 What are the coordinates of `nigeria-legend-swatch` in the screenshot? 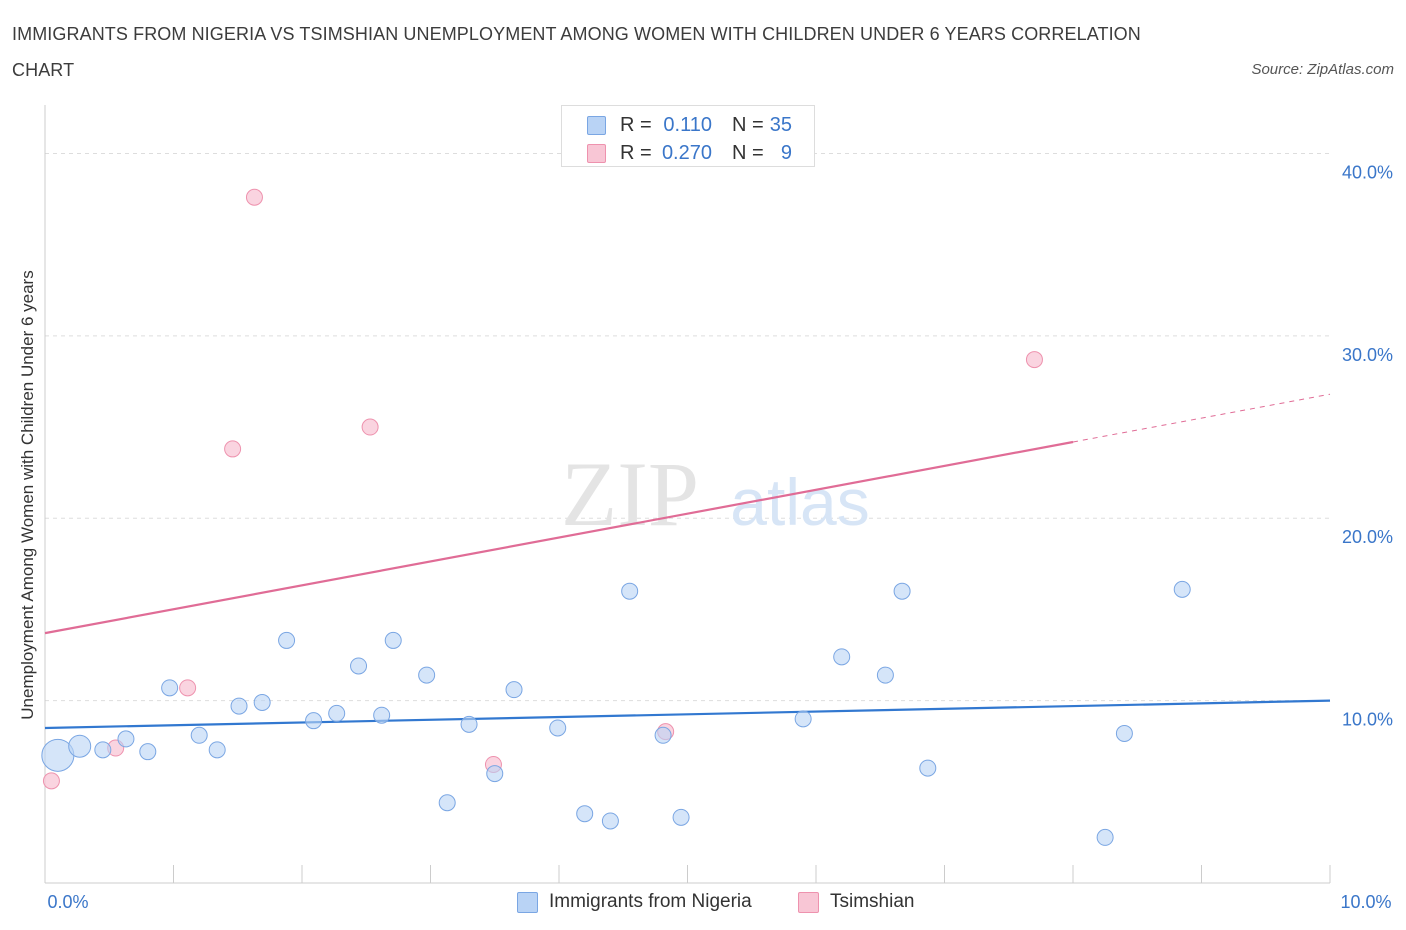 It's located at (527, 902).